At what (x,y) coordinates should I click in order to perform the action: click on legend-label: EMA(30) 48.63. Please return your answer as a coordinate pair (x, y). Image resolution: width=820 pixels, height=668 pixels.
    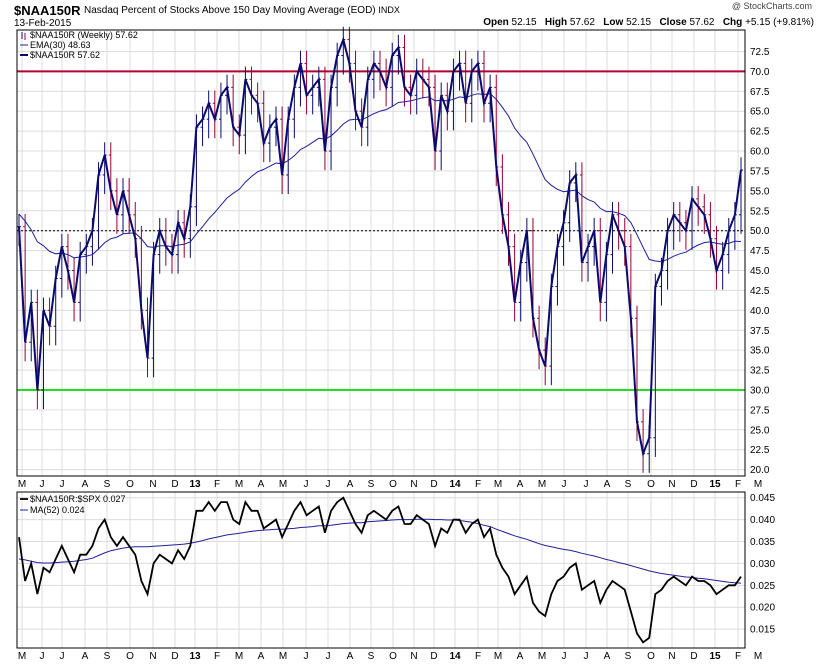
    Looking at the image, I should click on (60, 45).